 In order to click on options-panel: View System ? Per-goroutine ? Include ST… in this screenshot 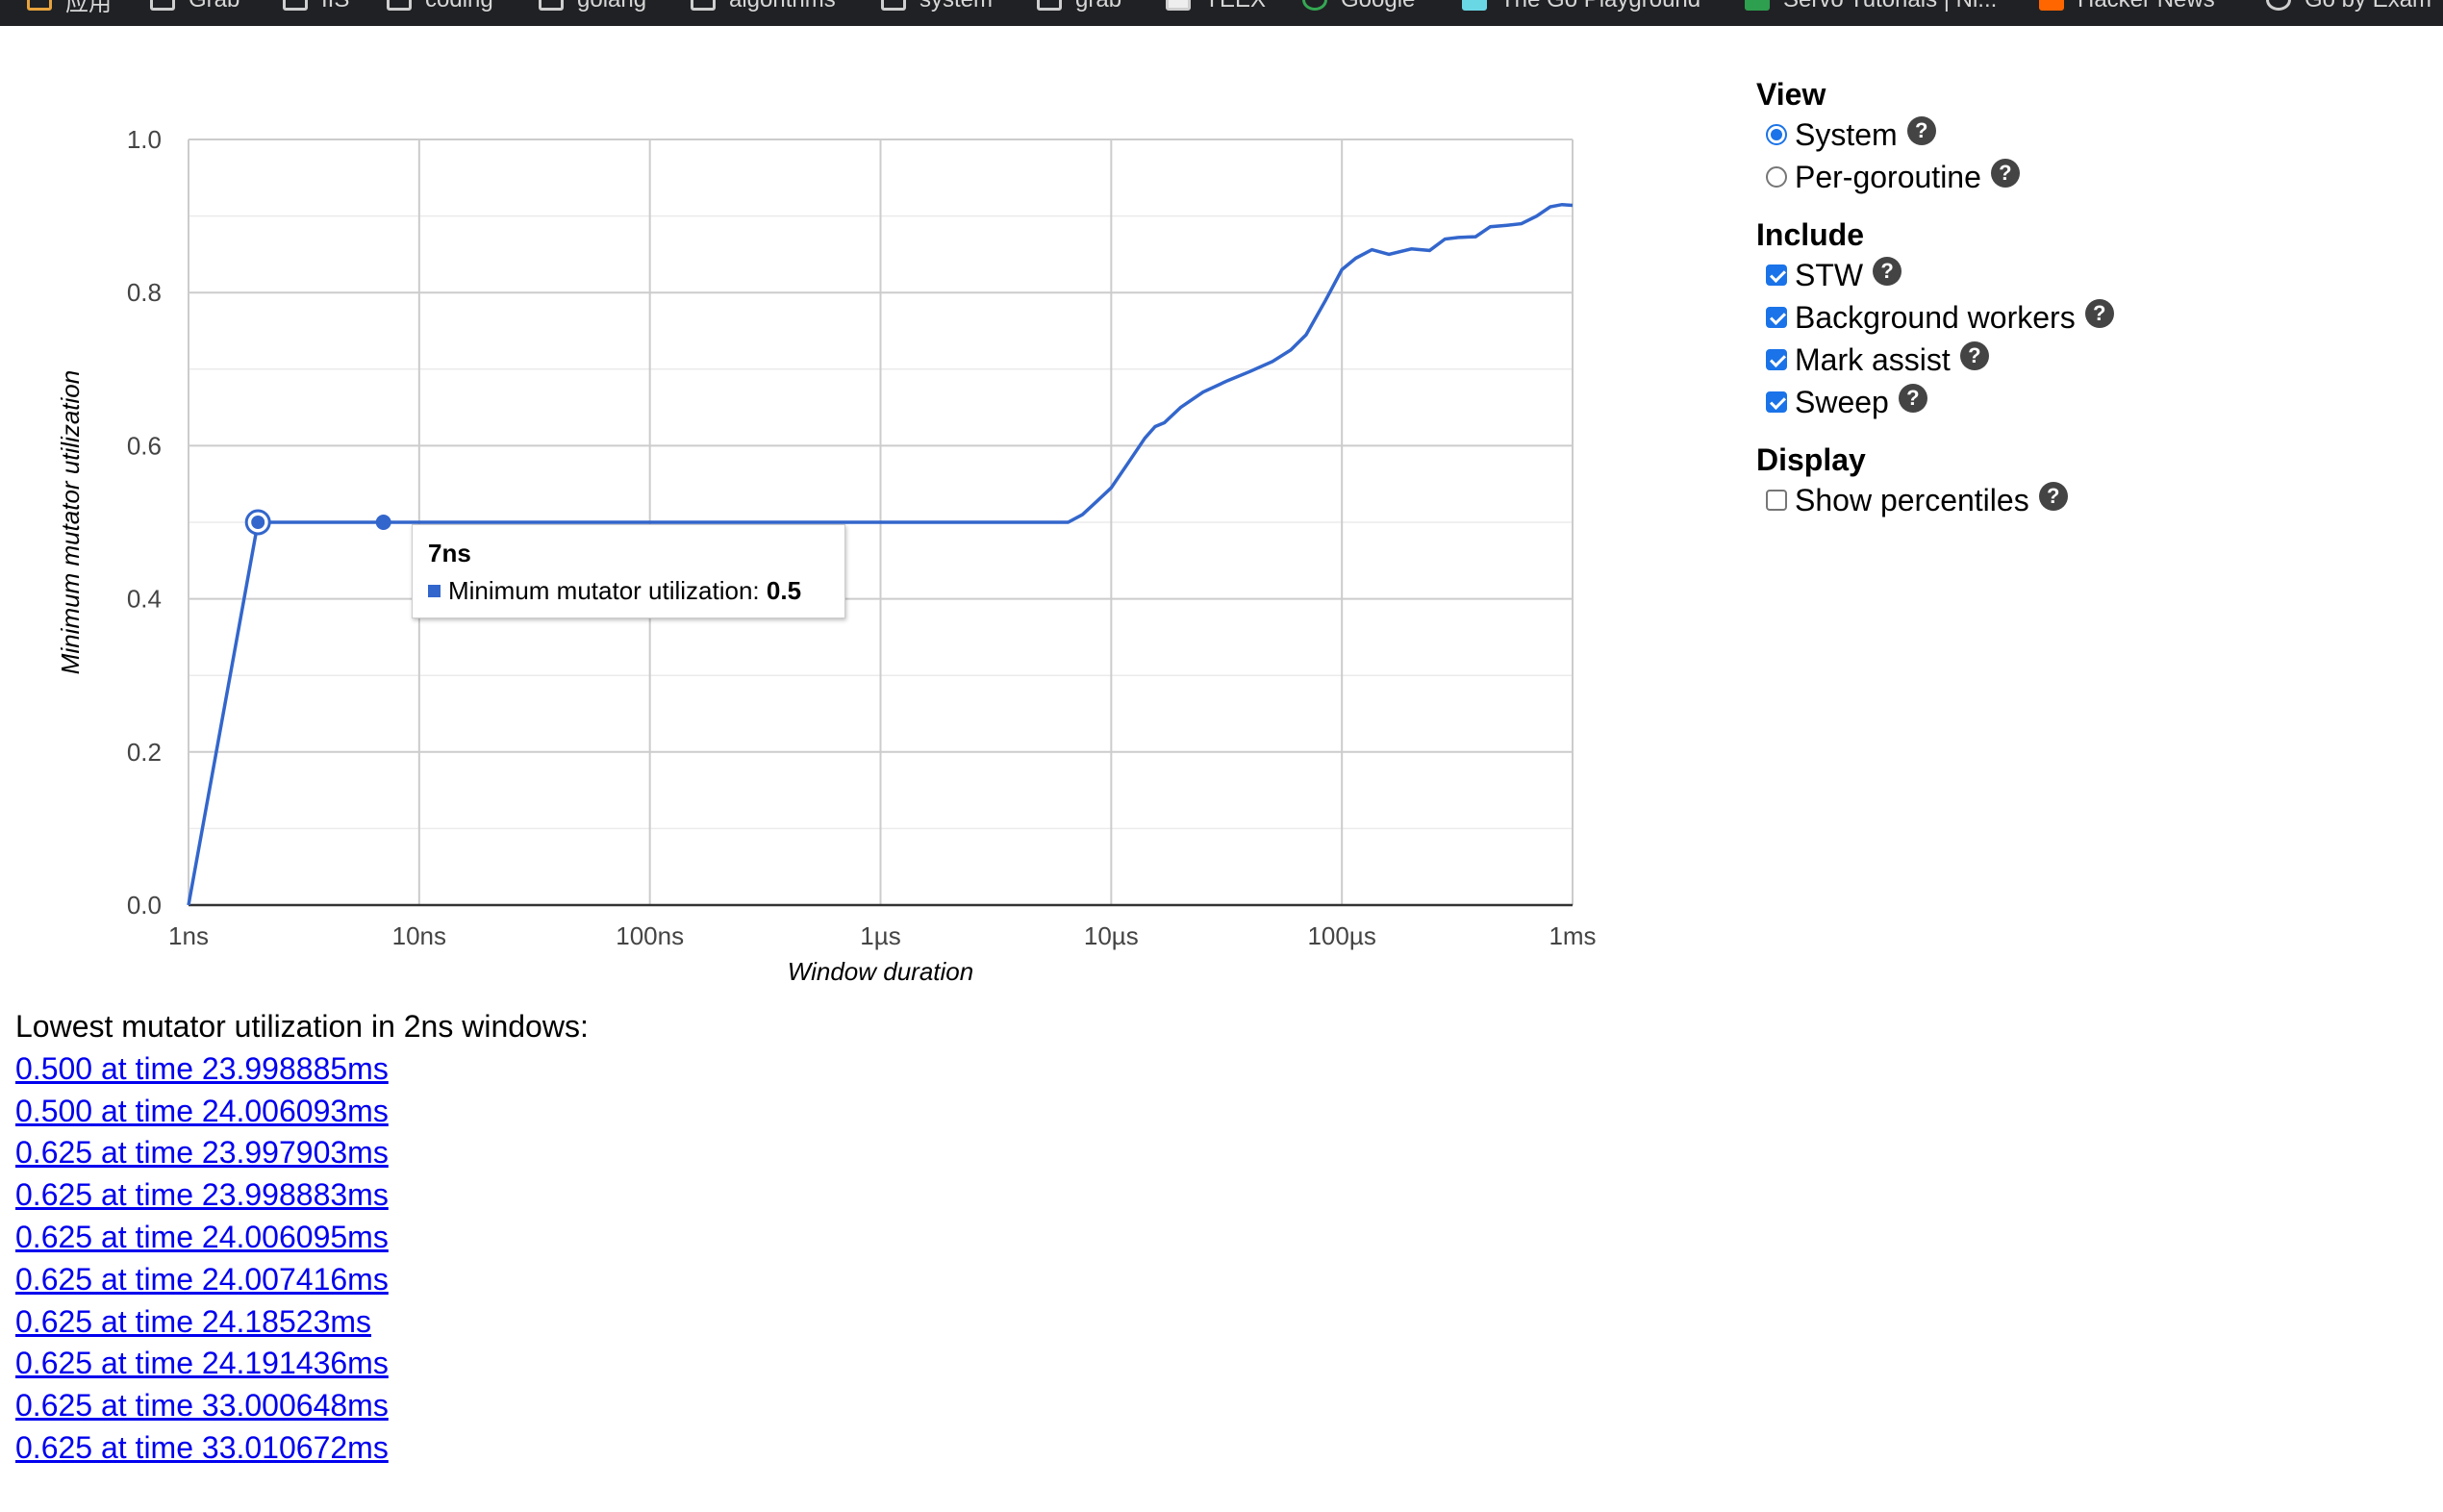, I will do `click(1935, 307)`.